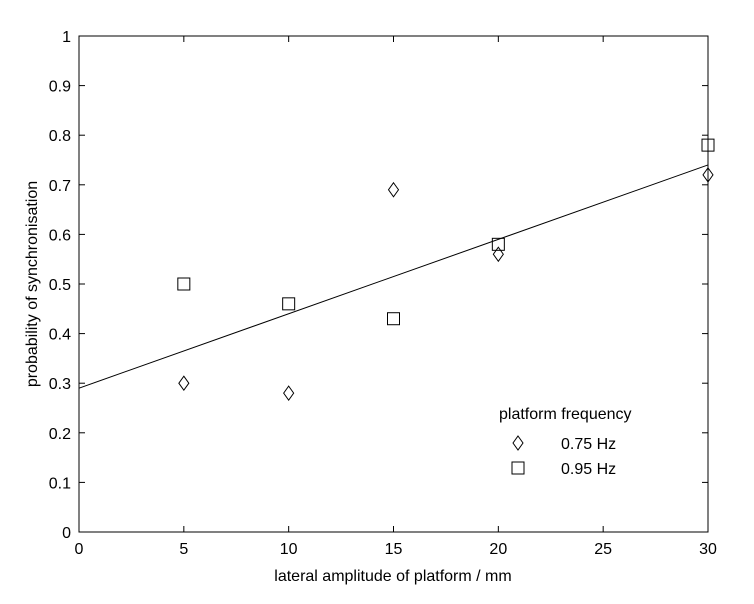  What do you see at coordinates (60, 483) in the screenshot?
I see `y-tick-label: 0.1` at bounding box center [60, 483].